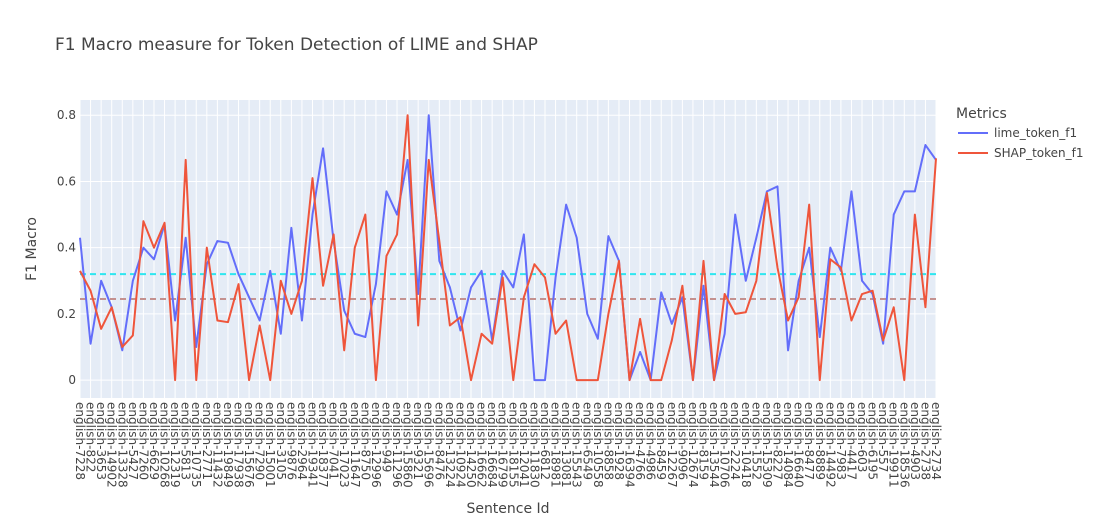 The width and height of the screenshot is (1105, 525). I want to click on x-tick-label: english-8227, so click(777, 441).